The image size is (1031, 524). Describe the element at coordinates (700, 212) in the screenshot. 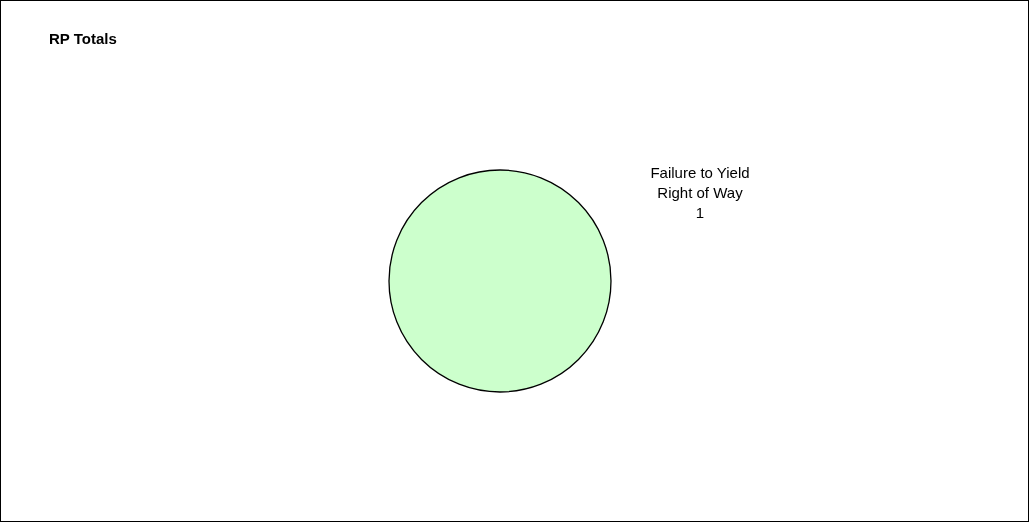

I see `data-label: 1` at that location.